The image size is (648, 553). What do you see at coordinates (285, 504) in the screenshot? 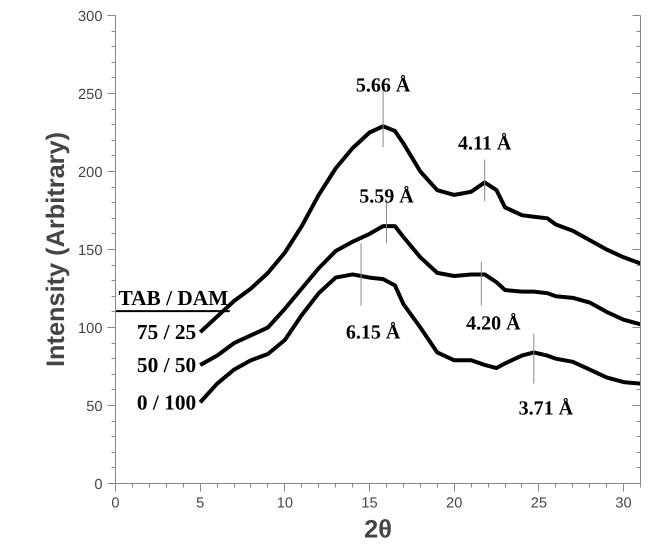
I see `x-tick-label: 10` at bounding box center [285, 504].